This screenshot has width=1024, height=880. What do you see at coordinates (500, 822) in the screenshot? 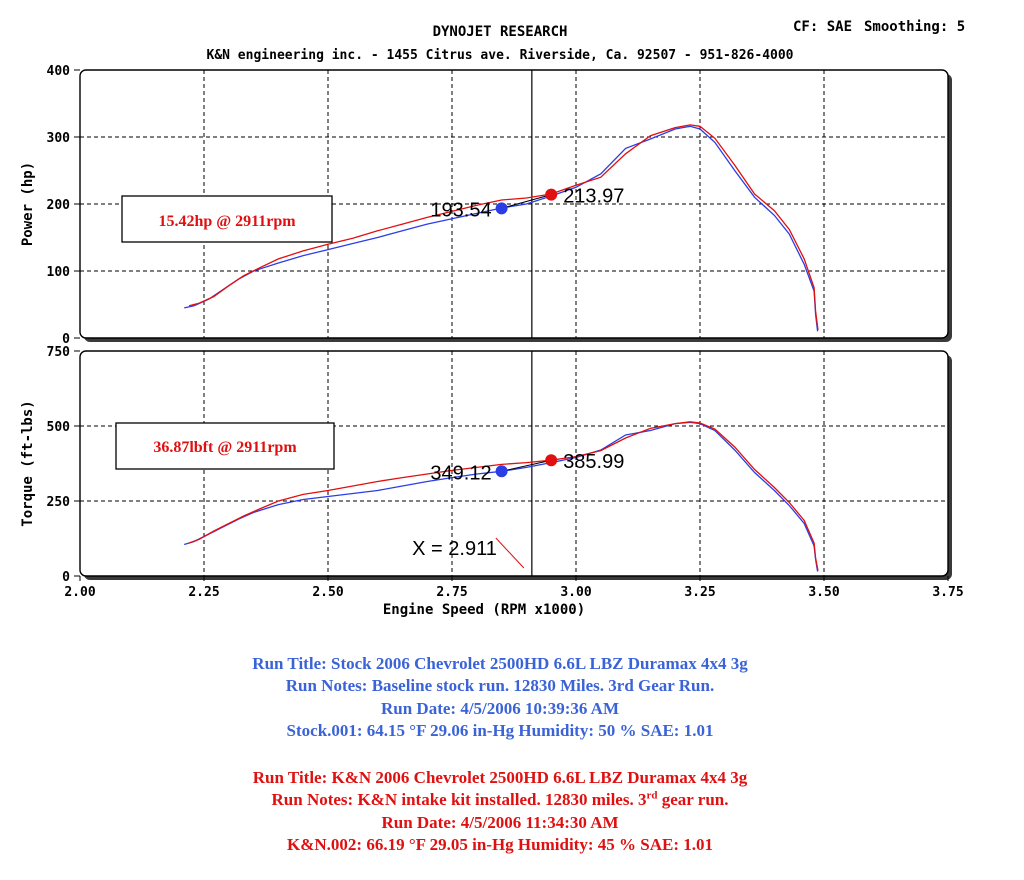
I see `run-date: Run Date: 4/5/2006 11:34:30 AM` at bounding box center [500, 822].